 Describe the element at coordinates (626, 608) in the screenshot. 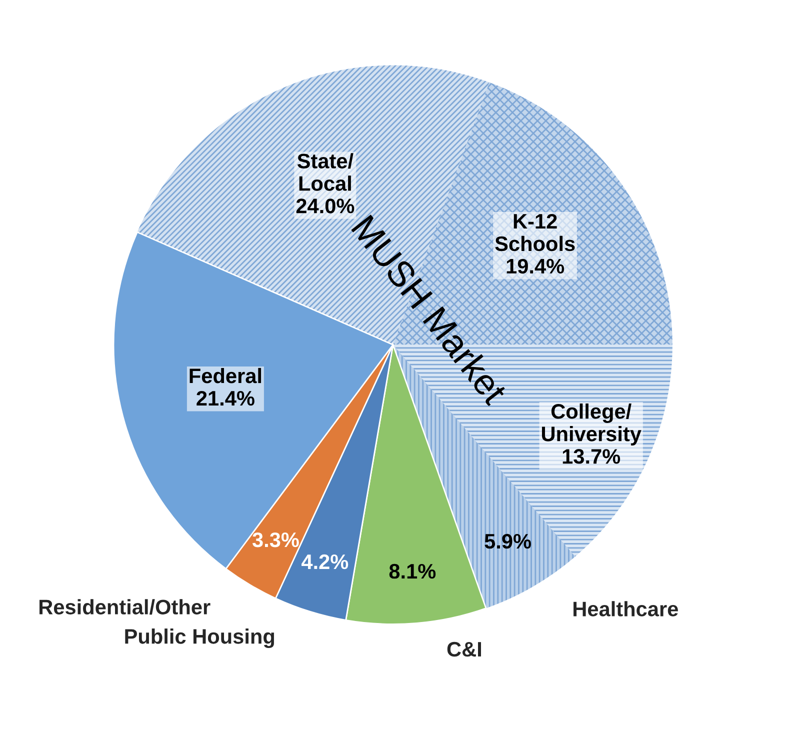

I see `slice-label: Healthcare` at that location.